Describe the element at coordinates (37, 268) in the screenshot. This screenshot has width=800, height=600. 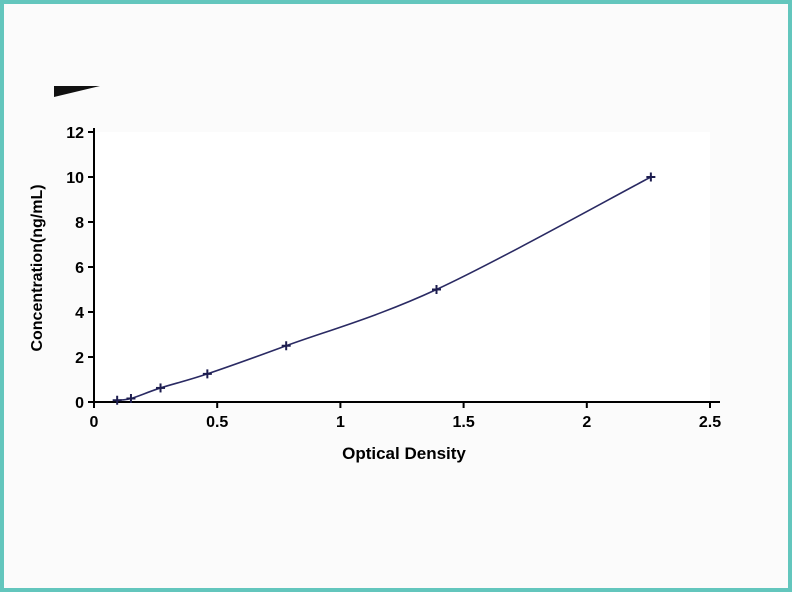
I see `y-axis-label: Concentration(ng/mL)` at that location.